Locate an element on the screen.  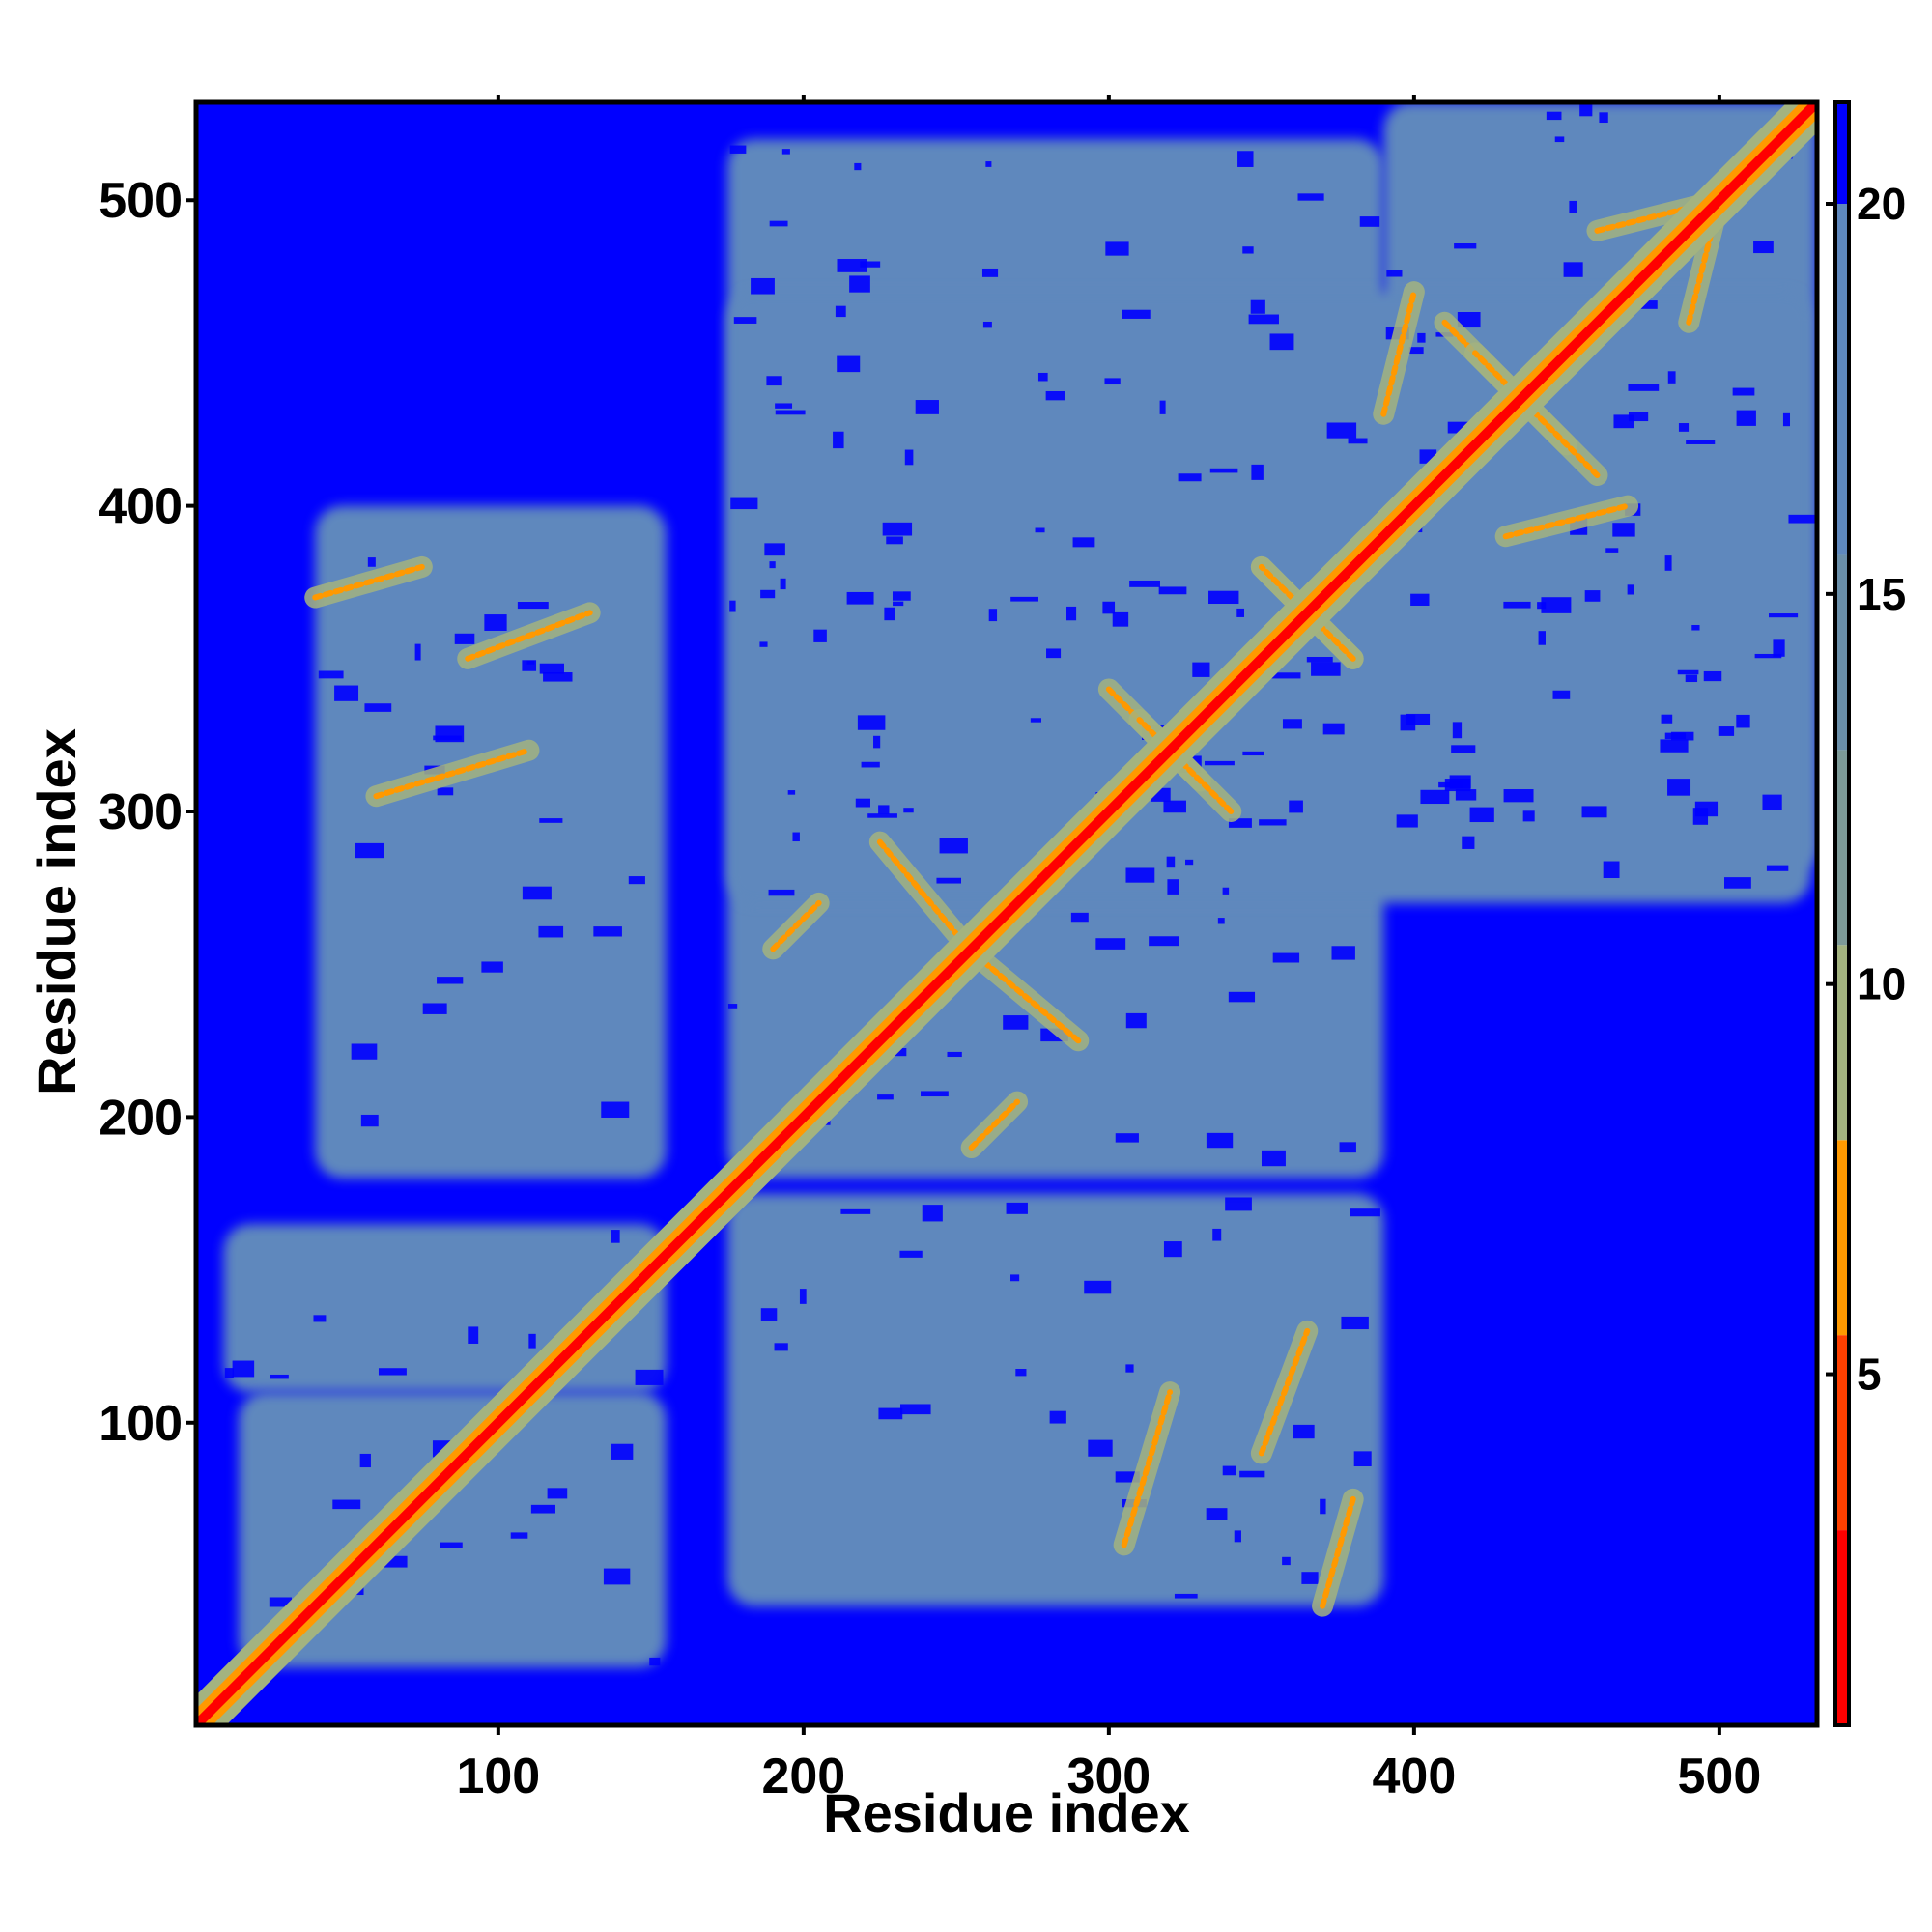
x-tick-label: 100 is located at coordinates (498, 1776).